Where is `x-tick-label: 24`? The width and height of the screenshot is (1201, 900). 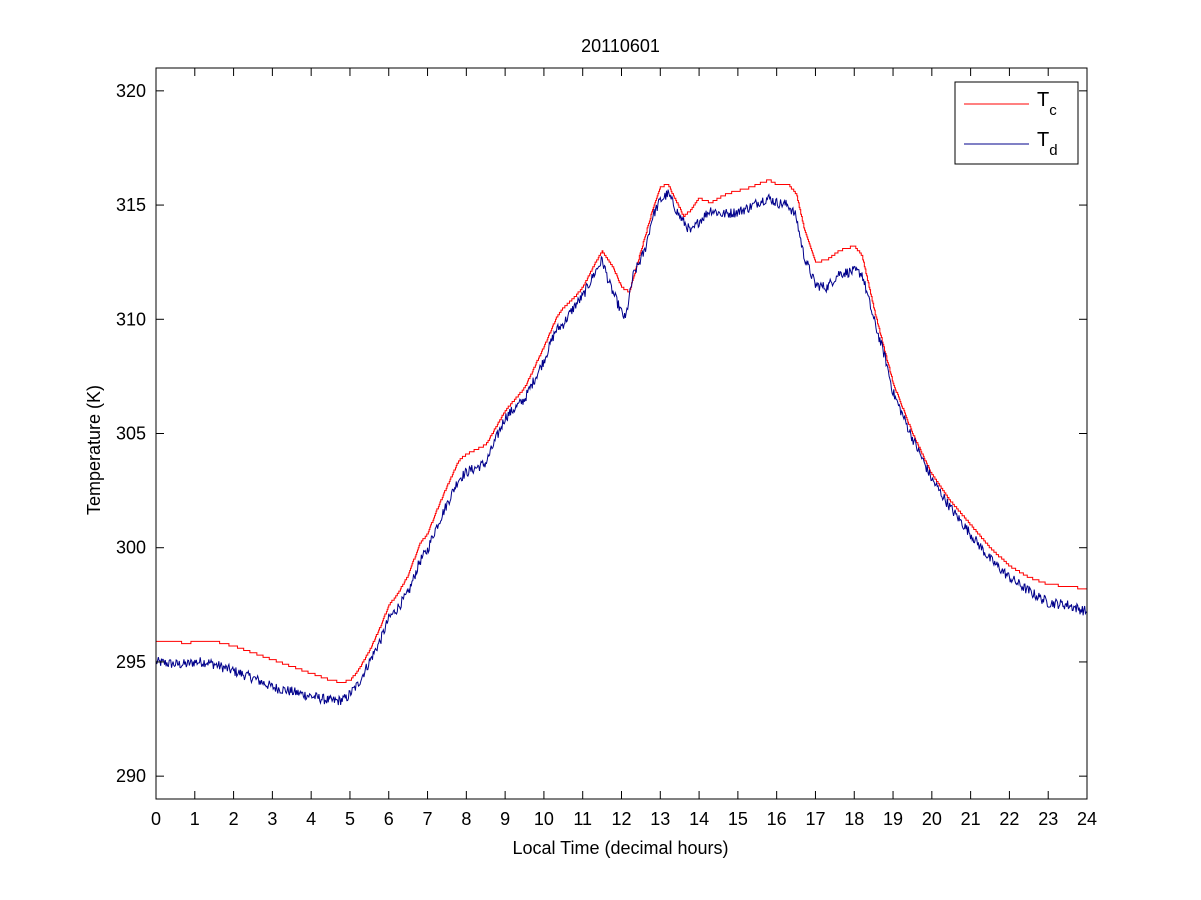
x-tick-label: 24 is located at coordinates (1087, 819).